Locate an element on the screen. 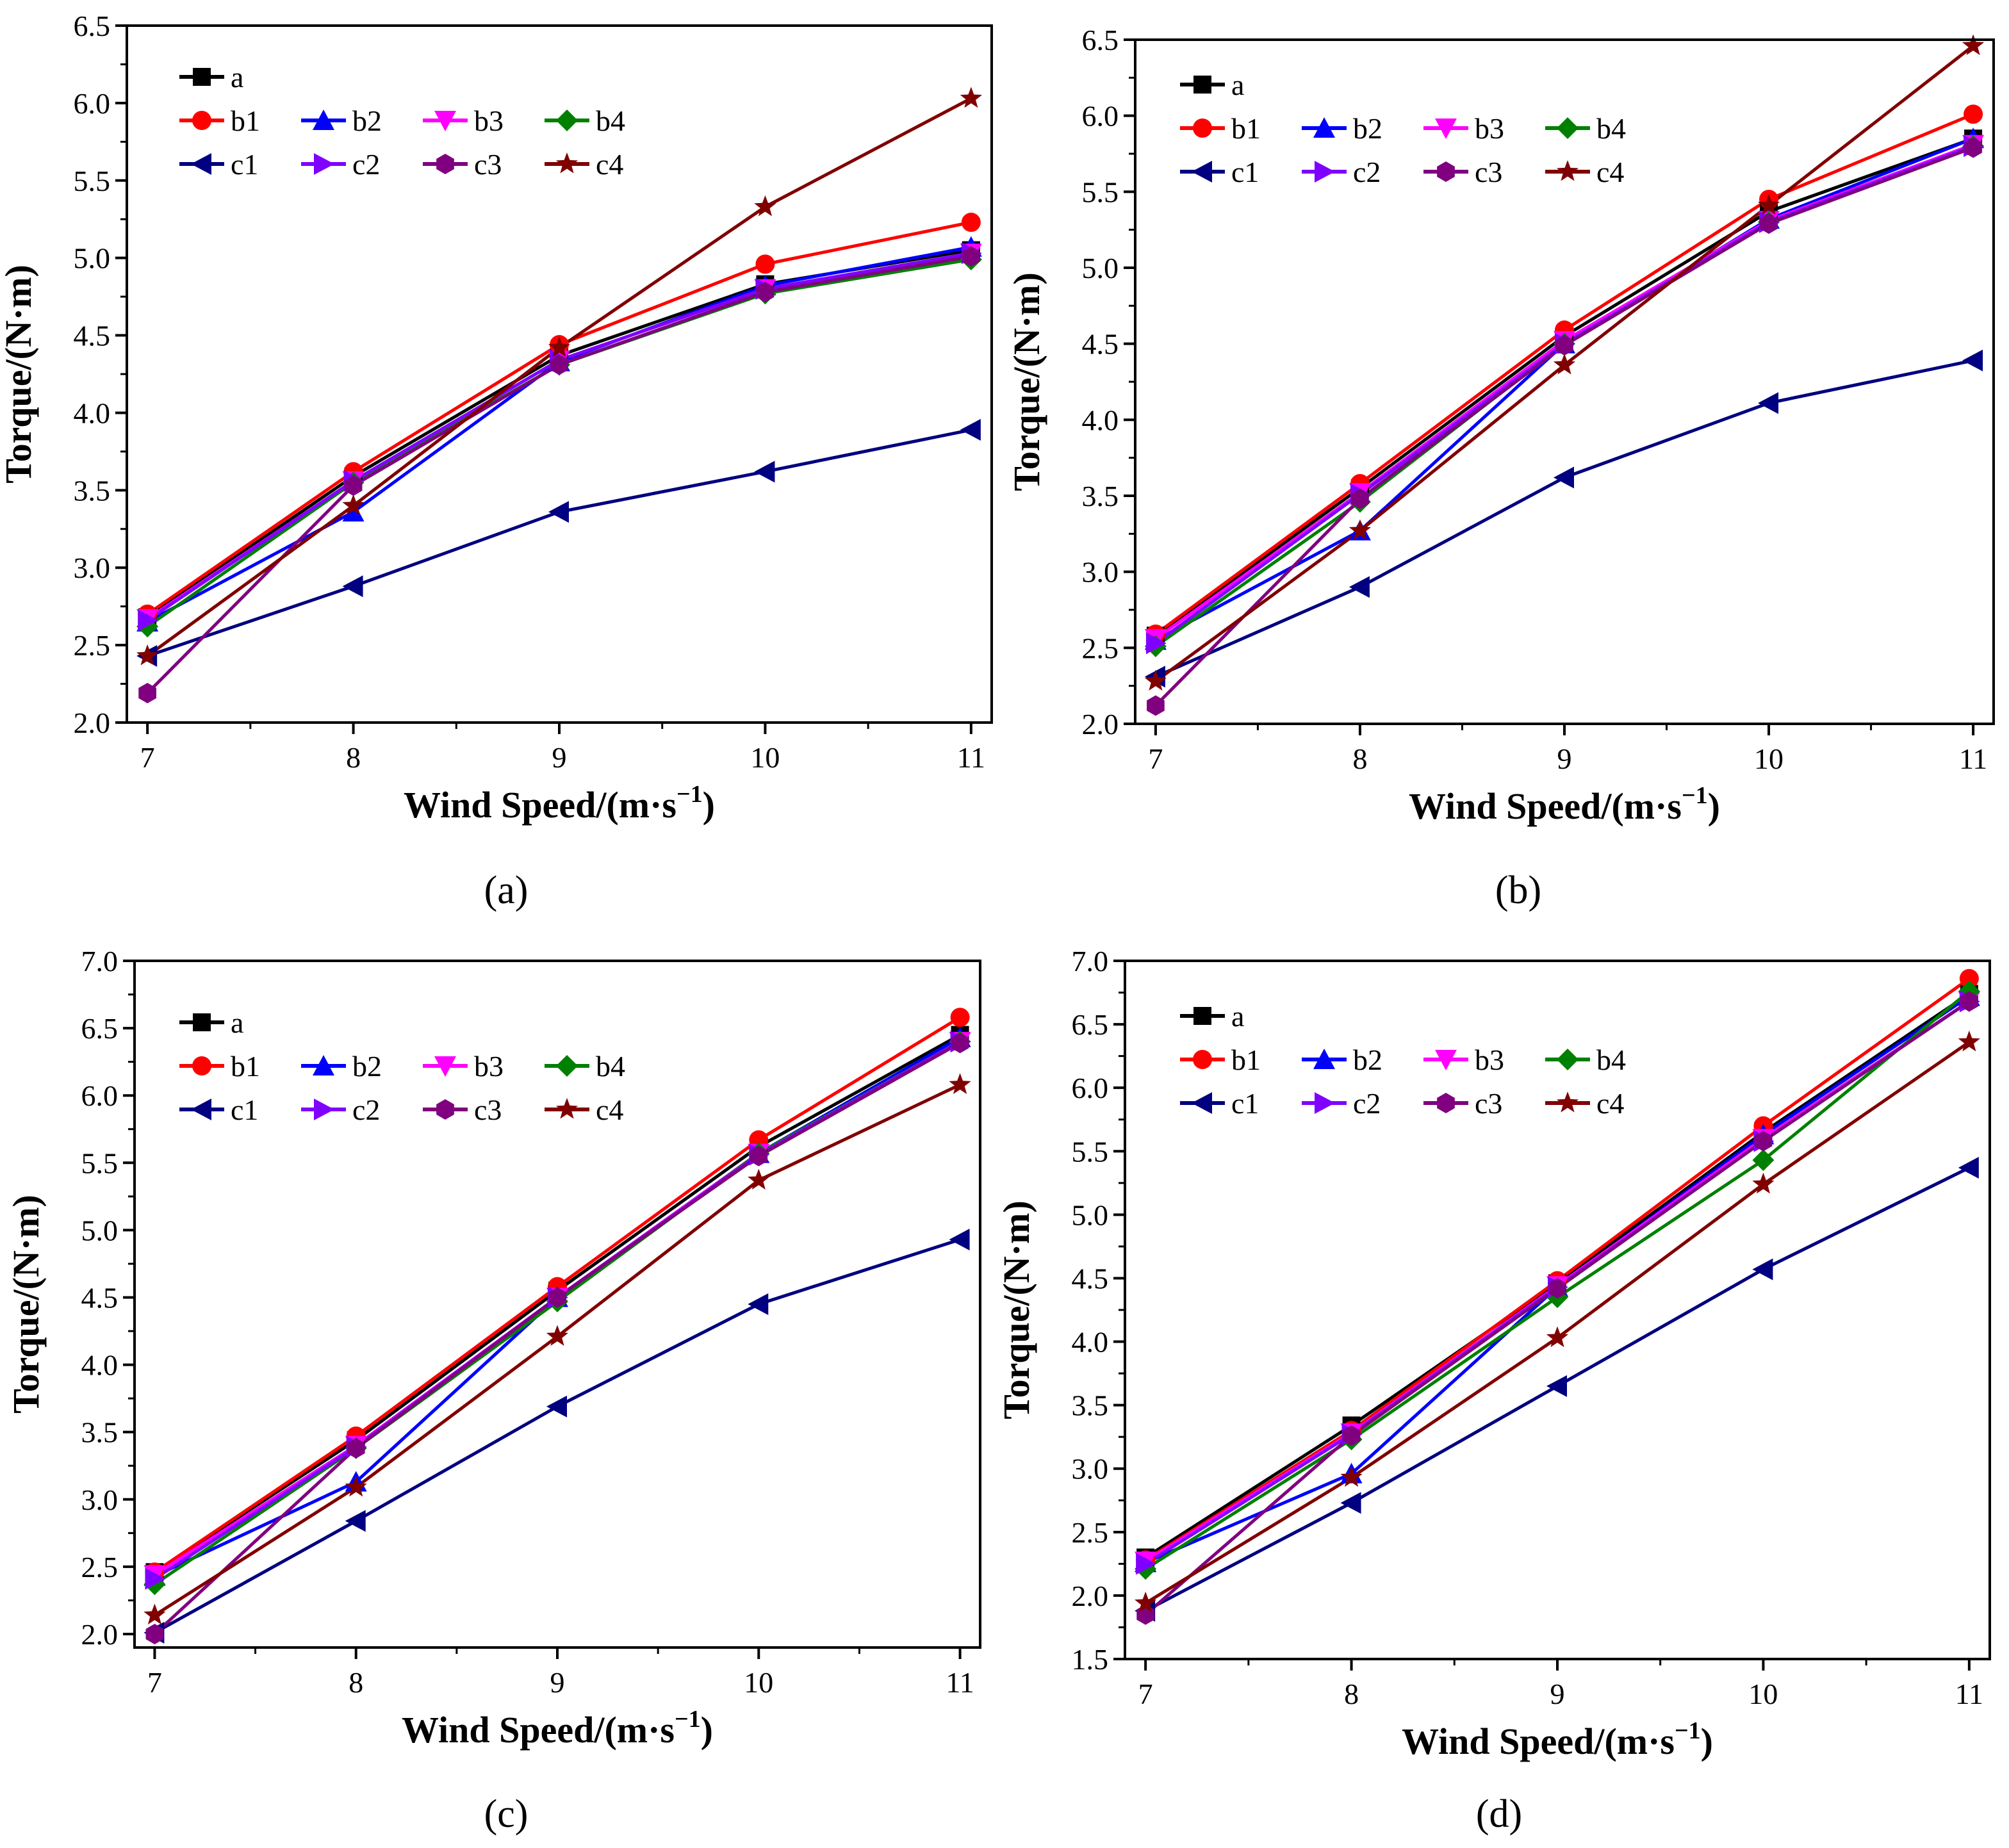  y-tick-label: 4.5 is located at coordinates (93, 336).